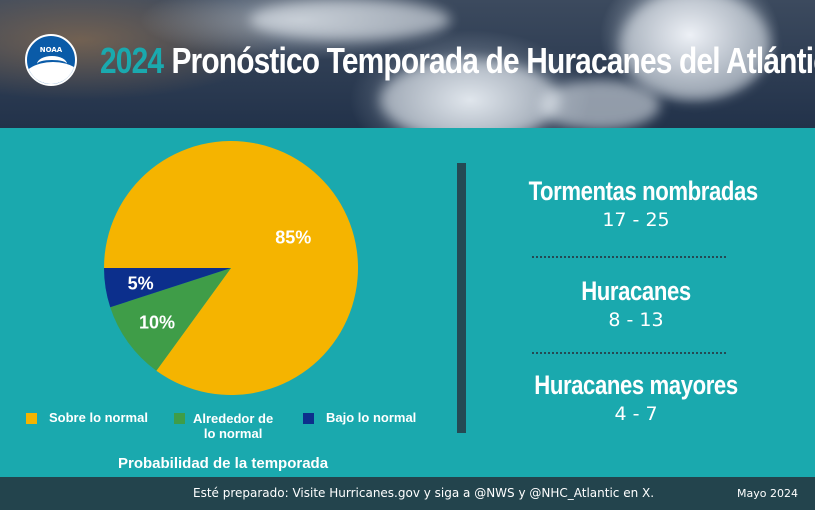  What do you see at coordinates (52, 64) in the screenshot?
I see `bird-icon` at bounding box center [52, 64].